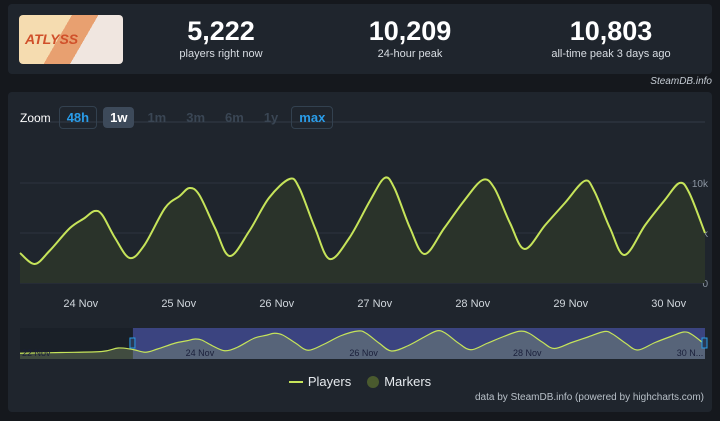 This screenshot has height=421, width=720. I want to click on game-logo: ATLYSS, so click(71, 39).